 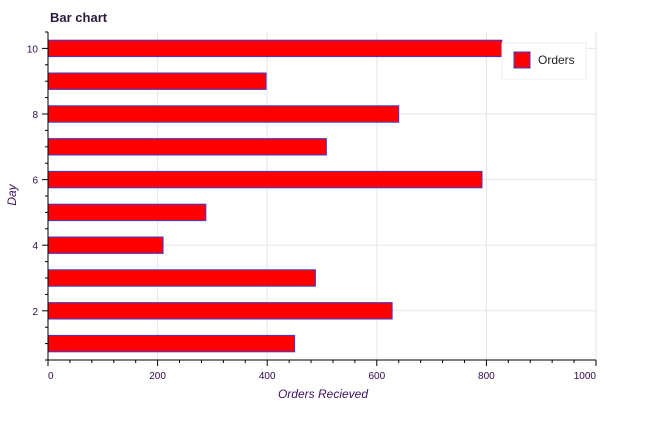 I want to click on x-tick-label: 1000, so click(x=585, y=376).